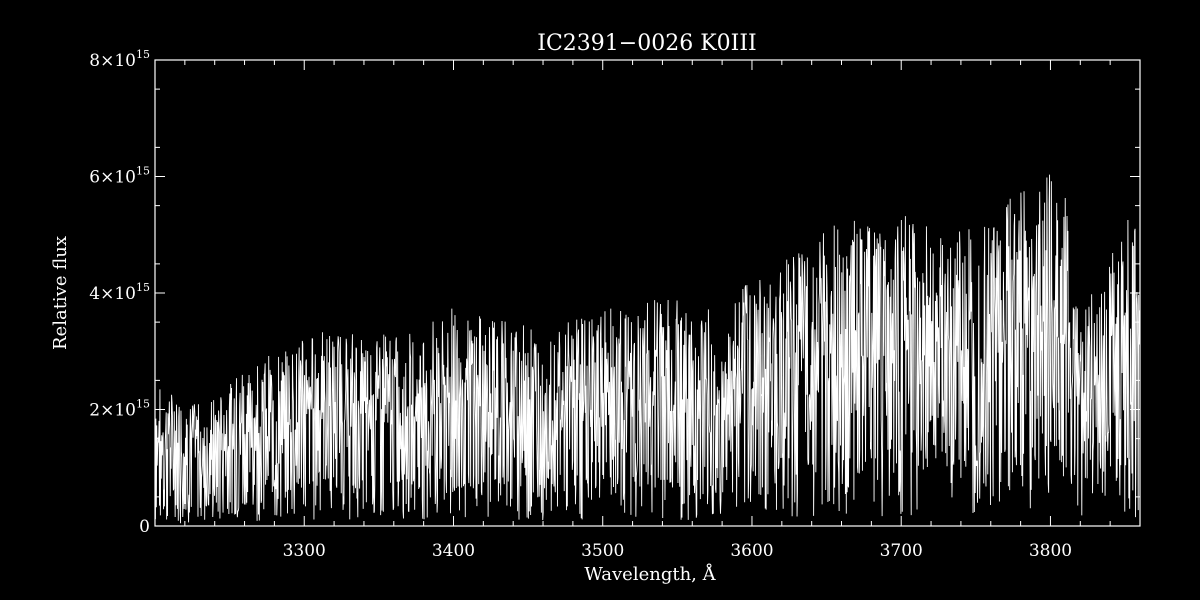  I want to click on y-tick-mantissa: 8×10, so click(112, 61).